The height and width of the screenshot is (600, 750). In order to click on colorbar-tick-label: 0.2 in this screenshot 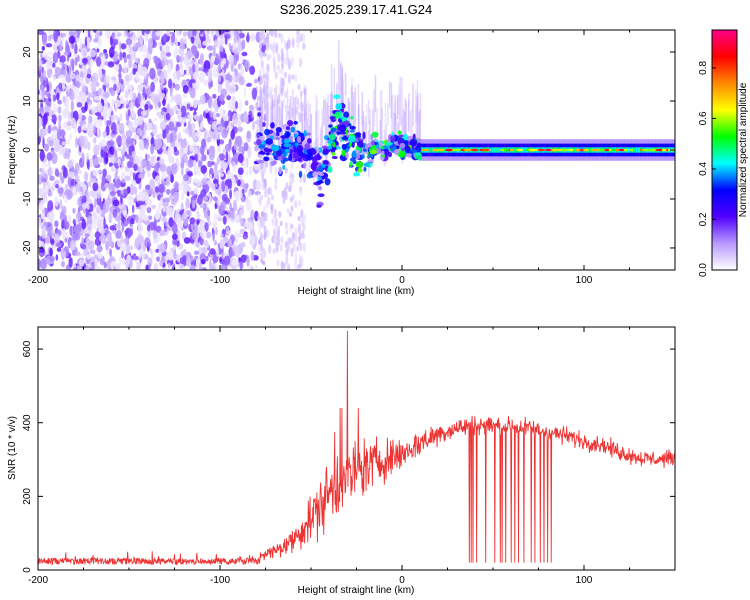, I will do `click(703, 219)`.